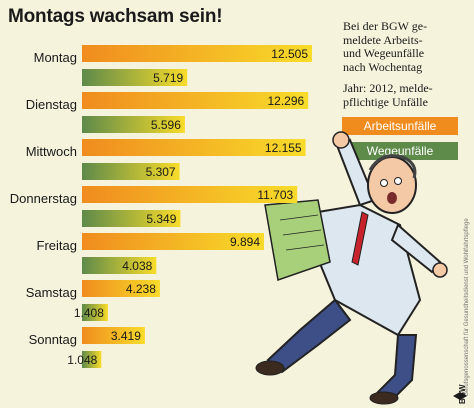 This screenshot has width=474, height=408. Describe the element at coordinates (385, 101) in the screenshot. I see `note-line: pflichtige Unfälle` at that location.